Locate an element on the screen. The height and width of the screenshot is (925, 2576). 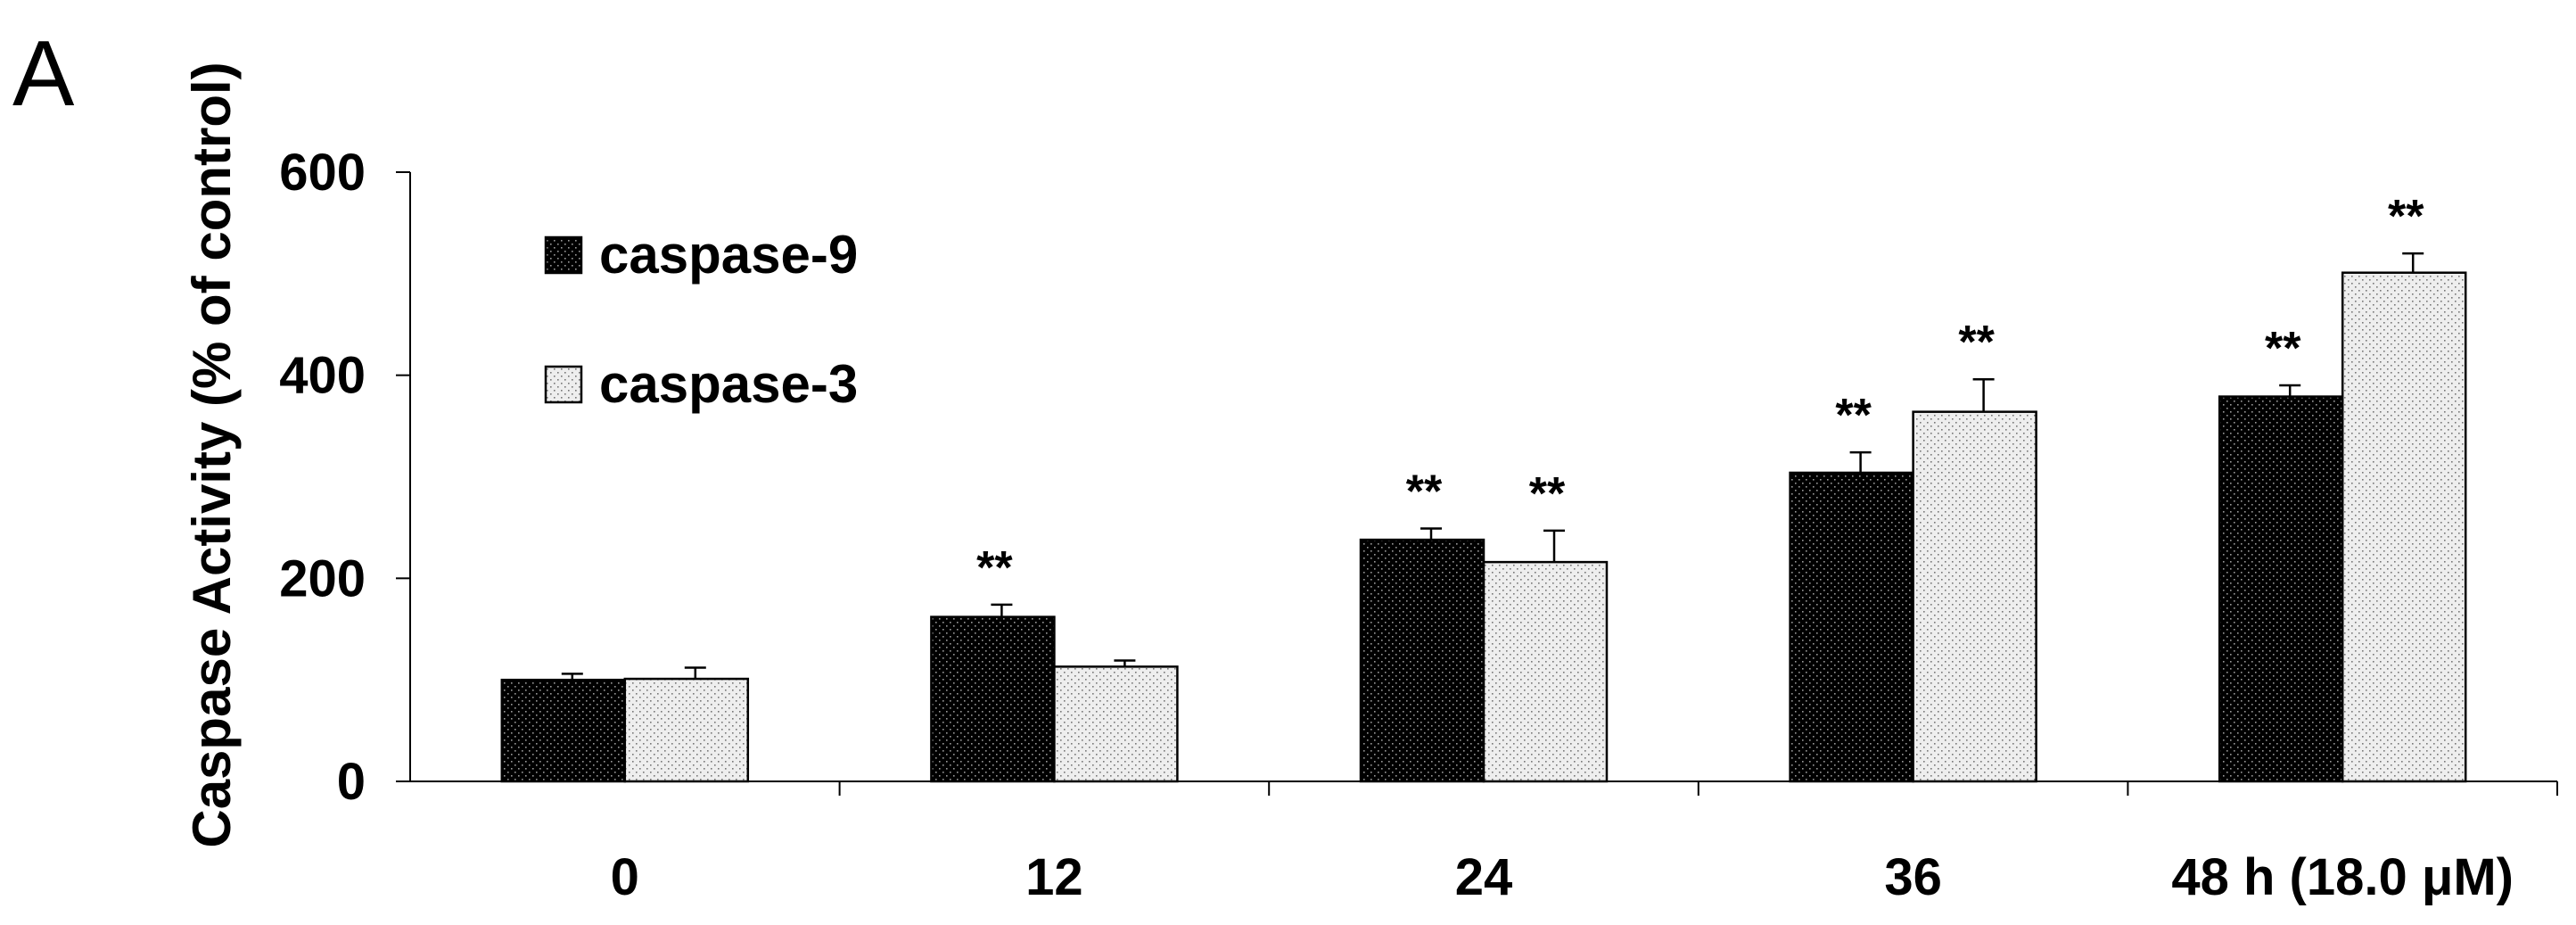
y-tick-label: 600 is located at coordinates (322, 173).